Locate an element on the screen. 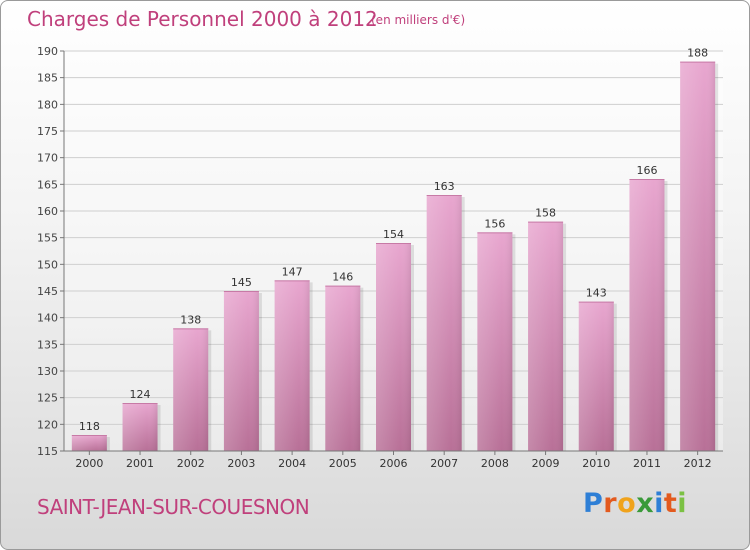 The image size is (750, 550). x-tick-label: 2010 is located at coordinates (596, 463).